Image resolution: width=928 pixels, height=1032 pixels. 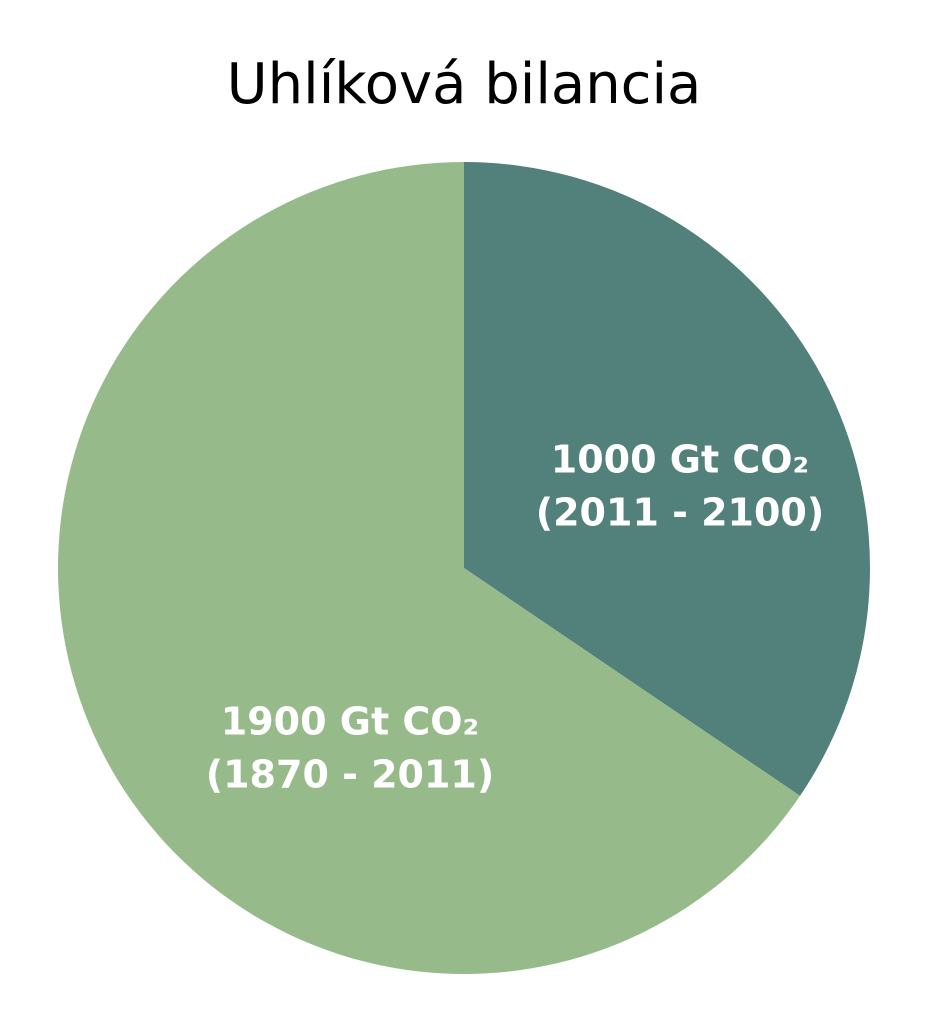 I want to click on category-label: (1870 - 2011), so click(x=350, y=775).